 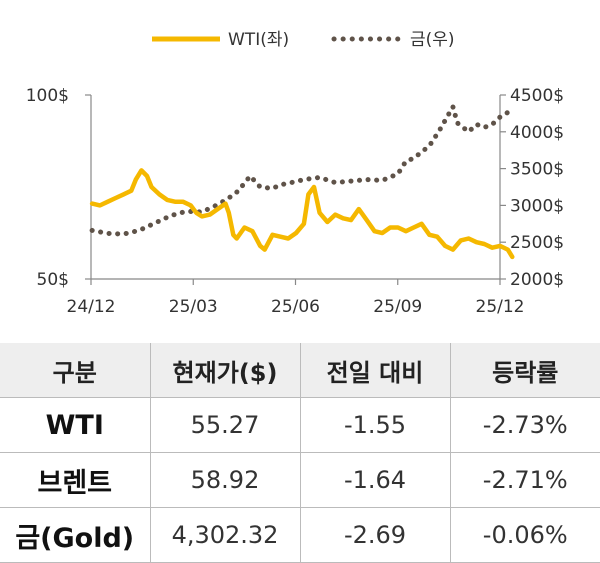 What do you see at coordinates (75, 480) in the screenshot?
I see `row-label: 브렌트` at bounding box center [75, 480].